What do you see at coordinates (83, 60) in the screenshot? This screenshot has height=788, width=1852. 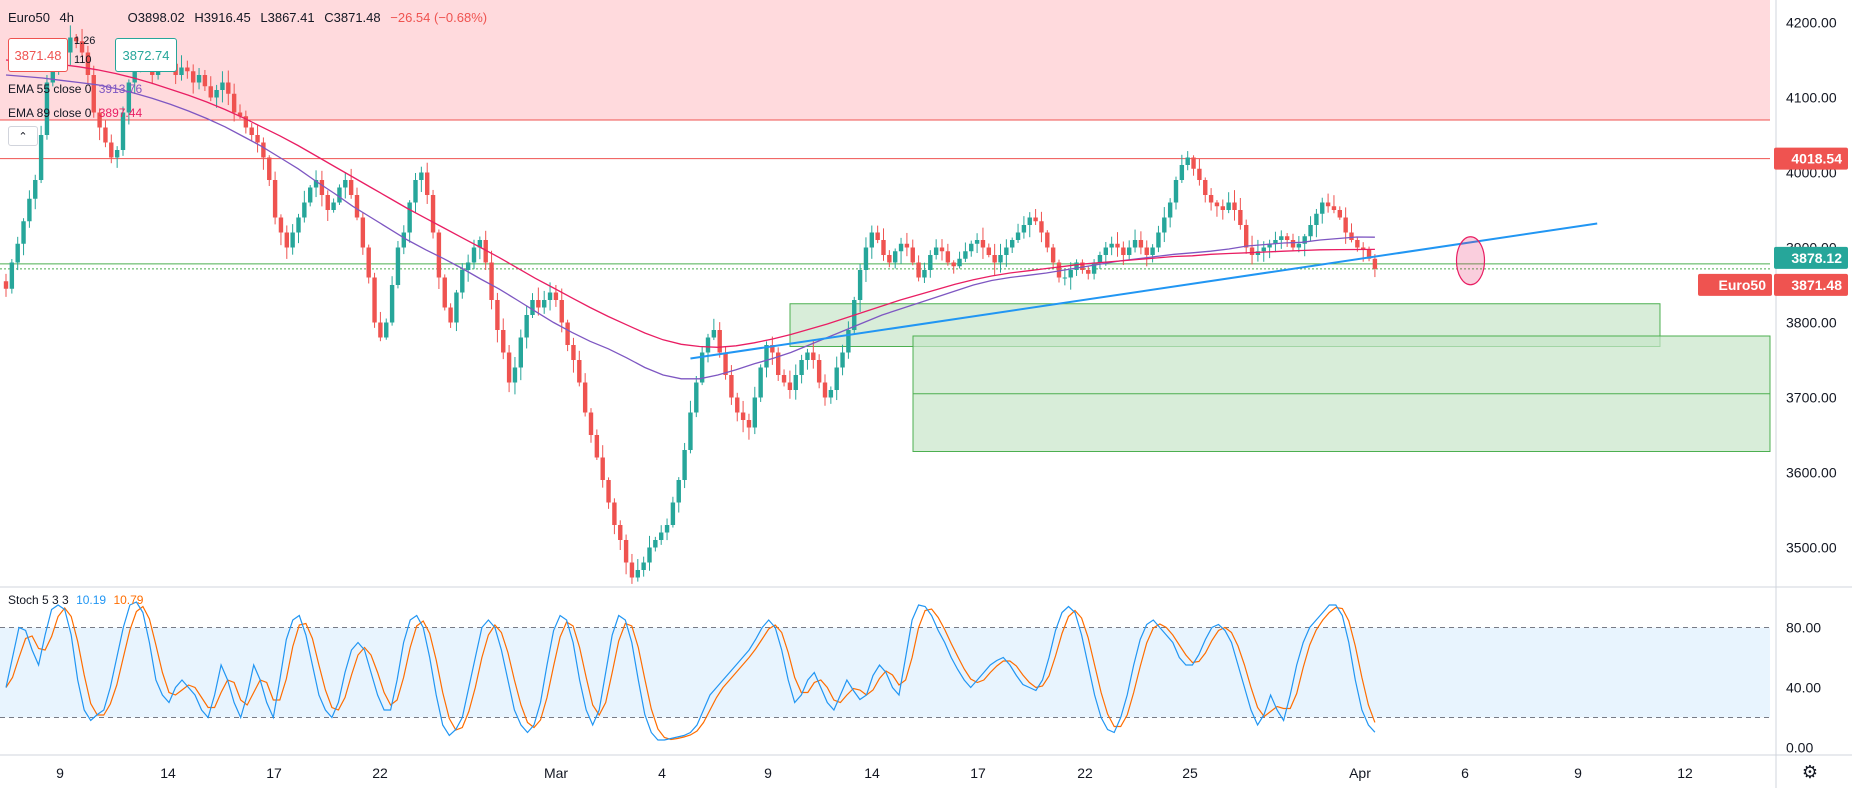 I see `quantity-value: 110` at bounding box center [83, 60].